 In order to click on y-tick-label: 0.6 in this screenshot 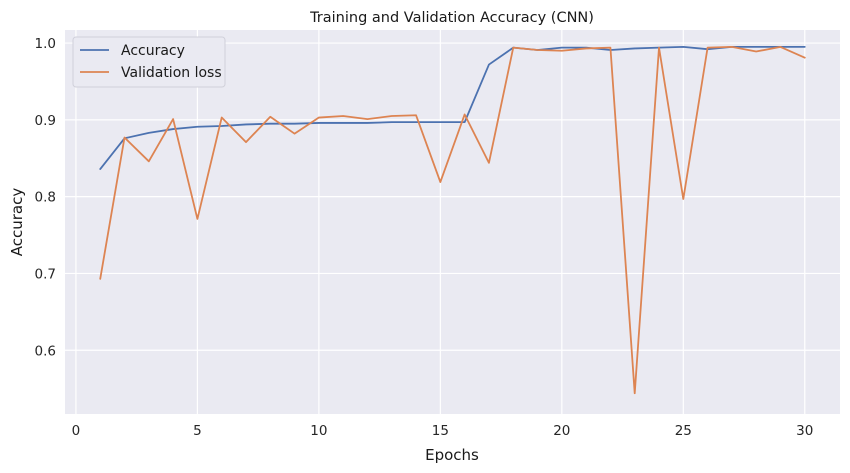, I will do `click(45, 351)`.